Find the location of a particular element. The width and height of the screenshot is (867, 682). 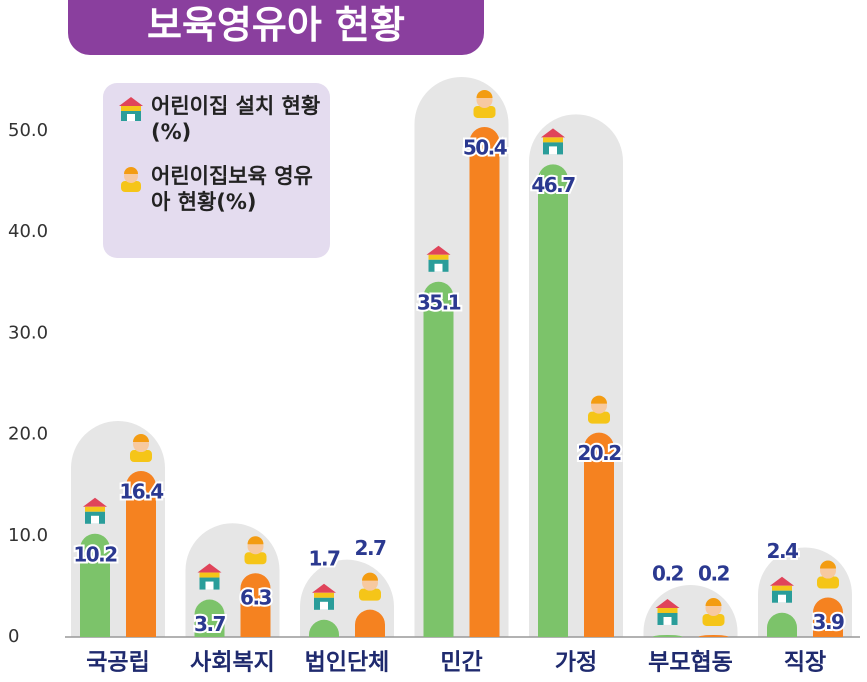

x-tick-label: 사회복지 is located at coordinates (232, 663).